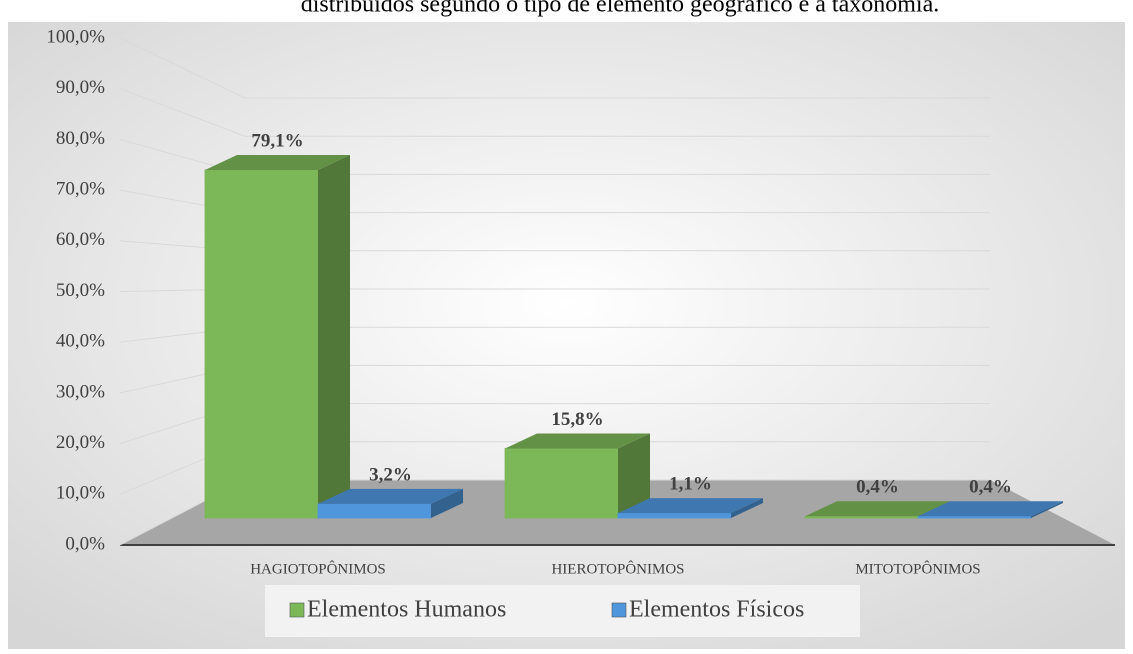 This screenshot has width=1133, height=654. I want to click on y-tick-label: 20,0%, so click(80, 442).